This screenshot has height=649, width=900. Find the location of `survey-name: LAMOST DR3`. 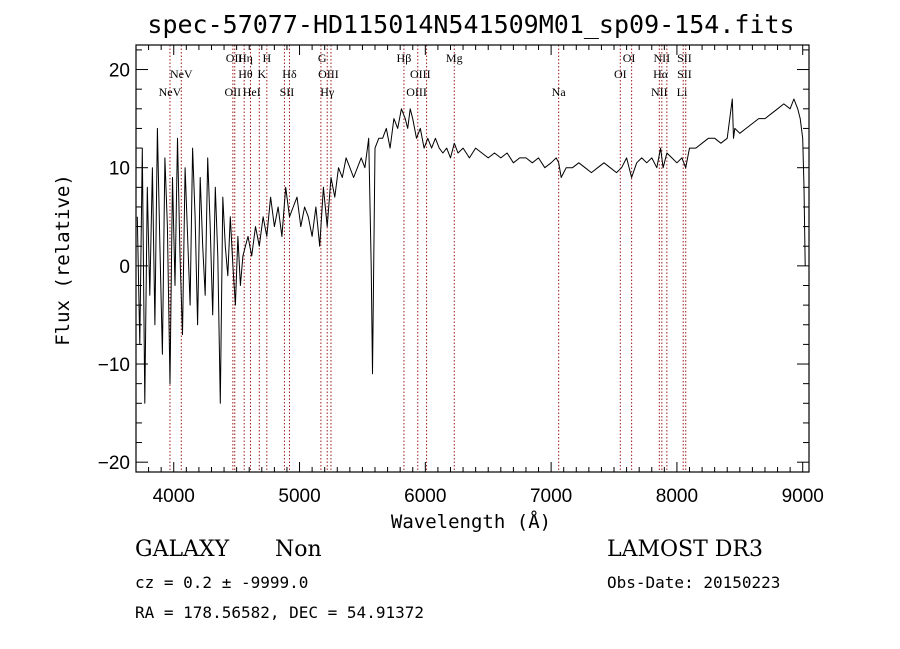

survey-name: LAMOST DR3 is located at coordinates (685, 549).